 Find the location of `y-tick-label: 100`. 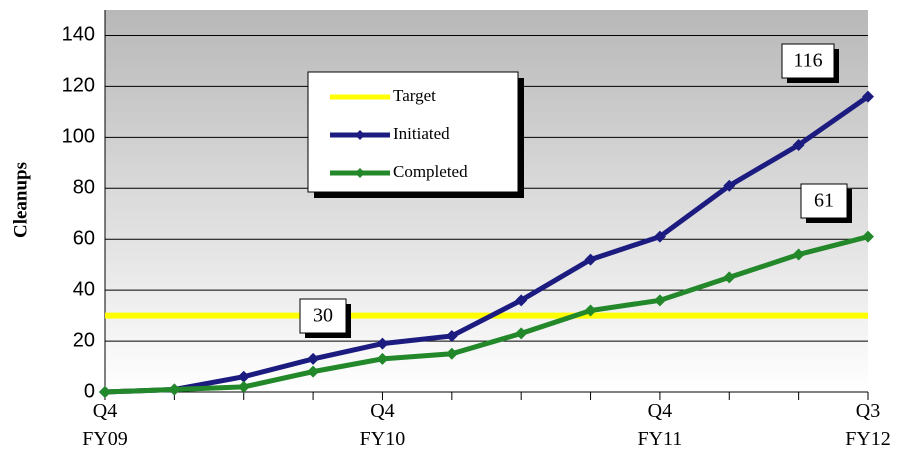

y-tick-label: 100 is located at coordinates (78, 137).